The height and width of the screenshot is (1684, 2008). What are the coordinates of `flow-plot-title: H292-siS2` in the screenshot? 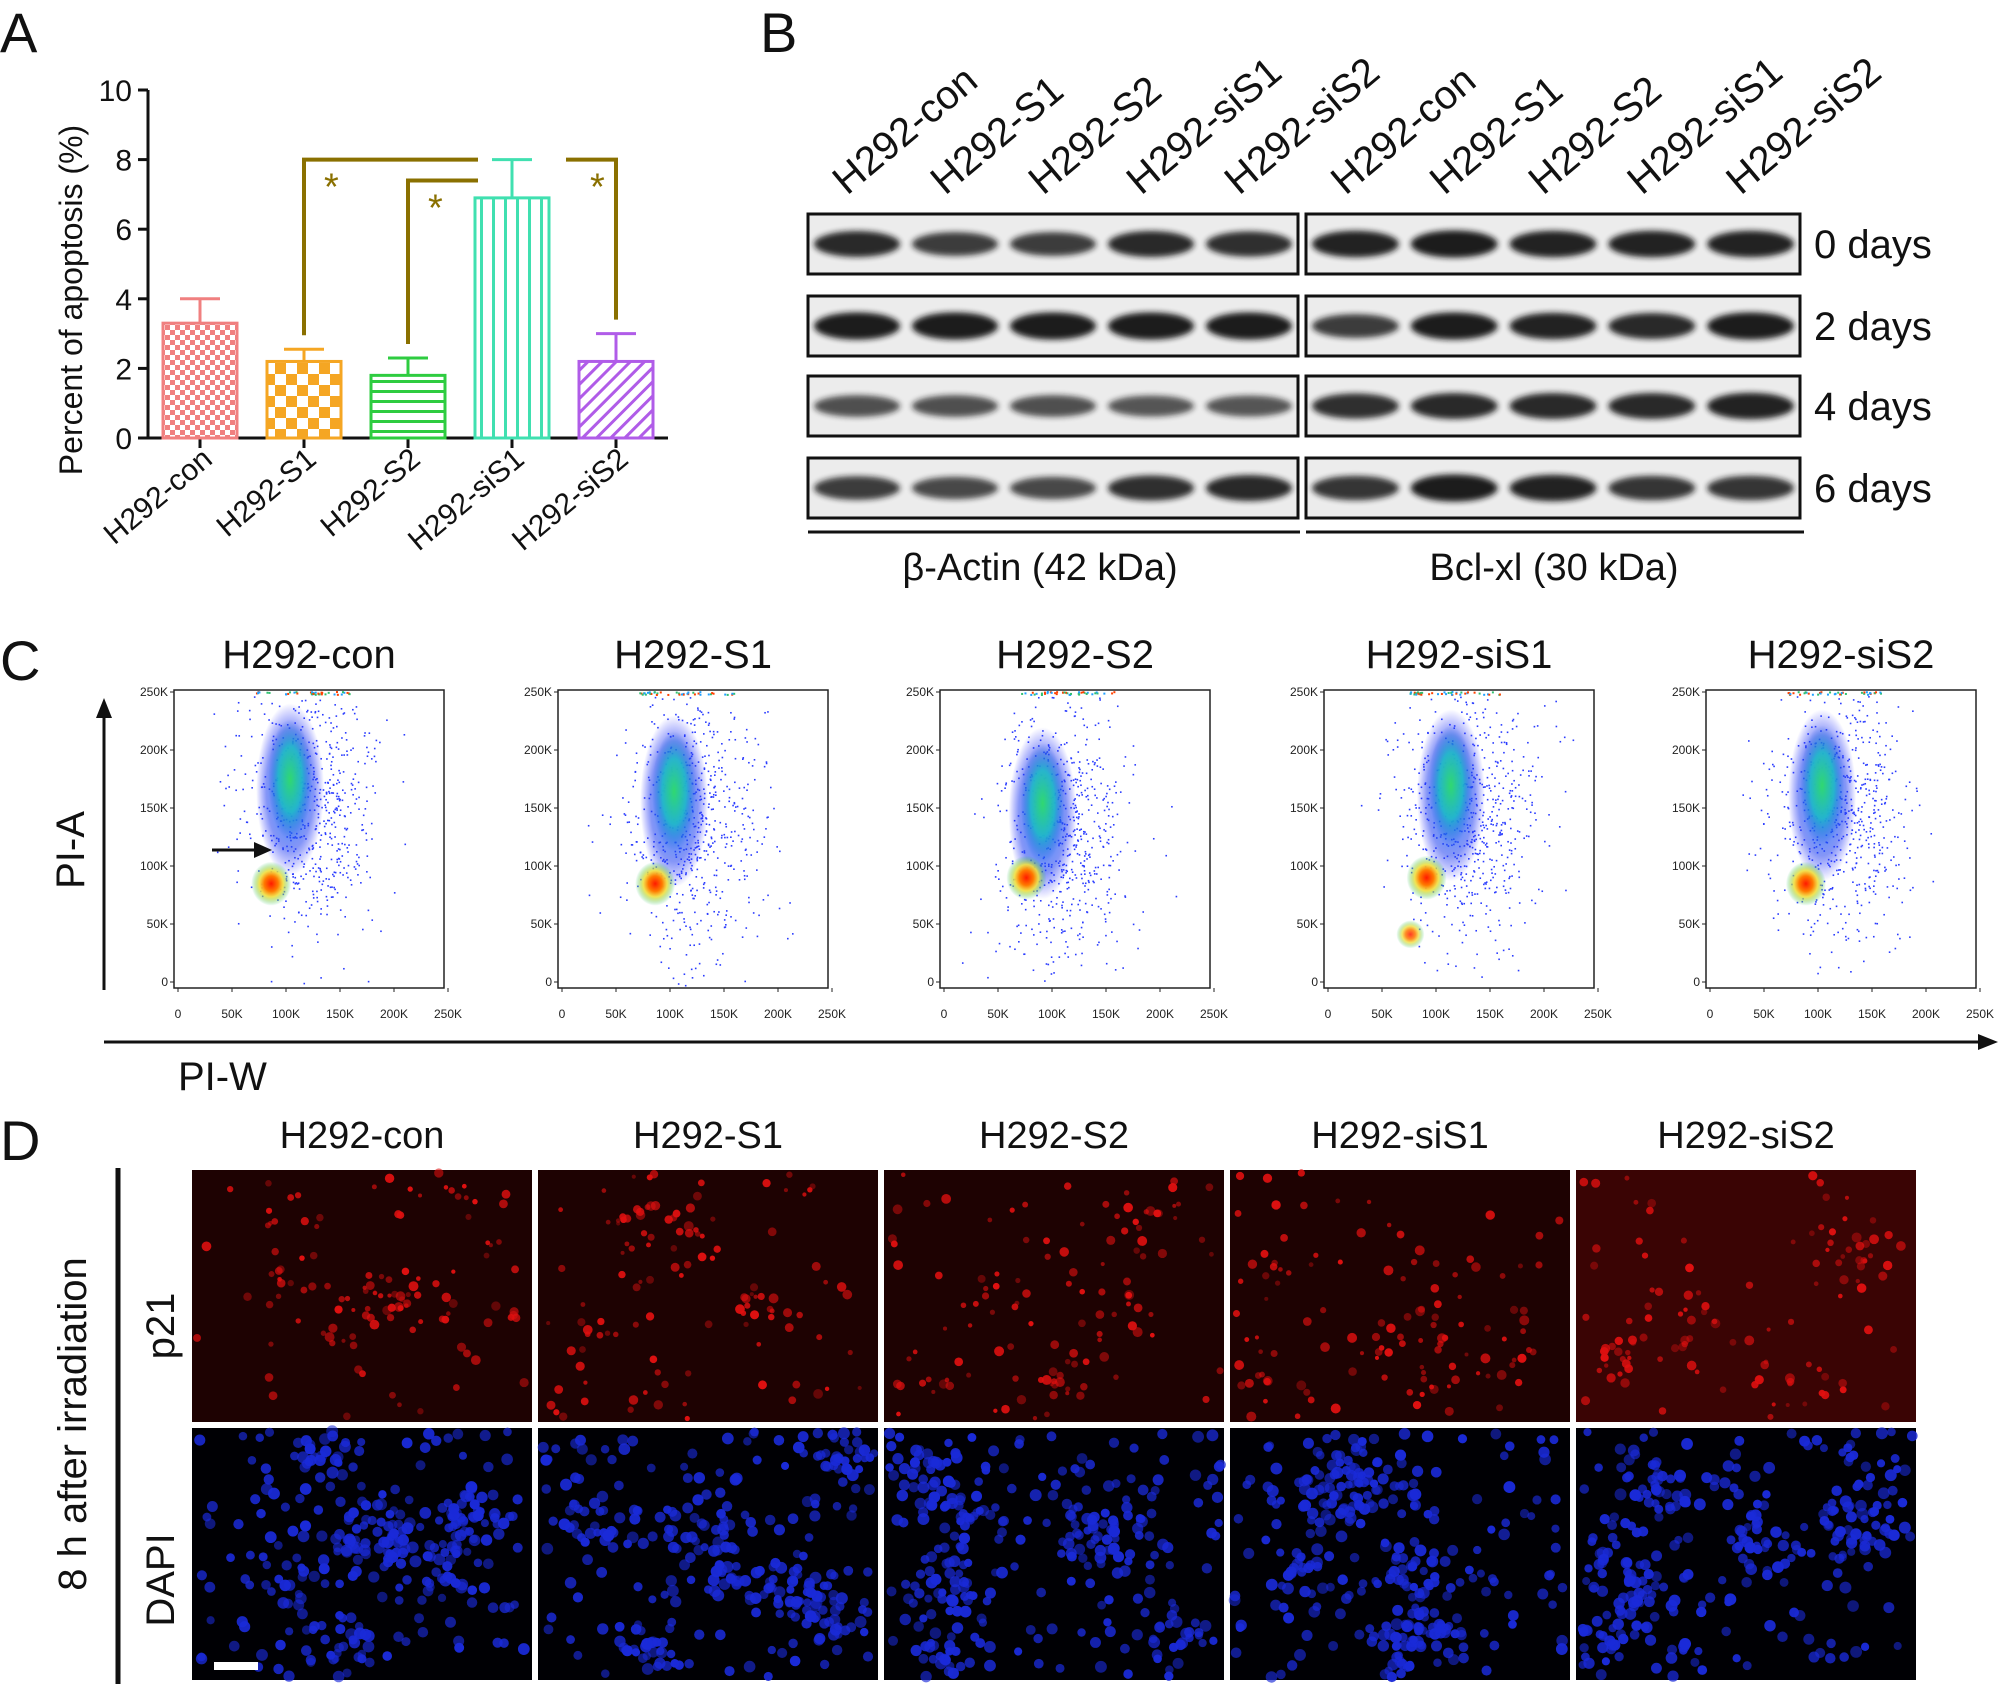 It's located at (1841, 655).